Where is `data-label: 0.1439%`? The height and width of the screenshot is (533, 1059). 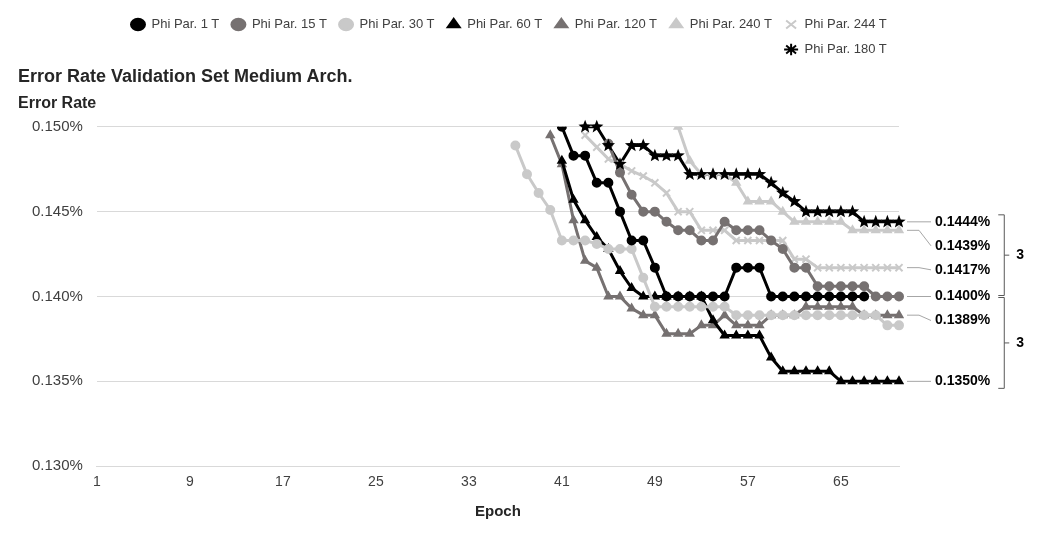
data-label: 0.1439% is located at coordinates (963, 244).